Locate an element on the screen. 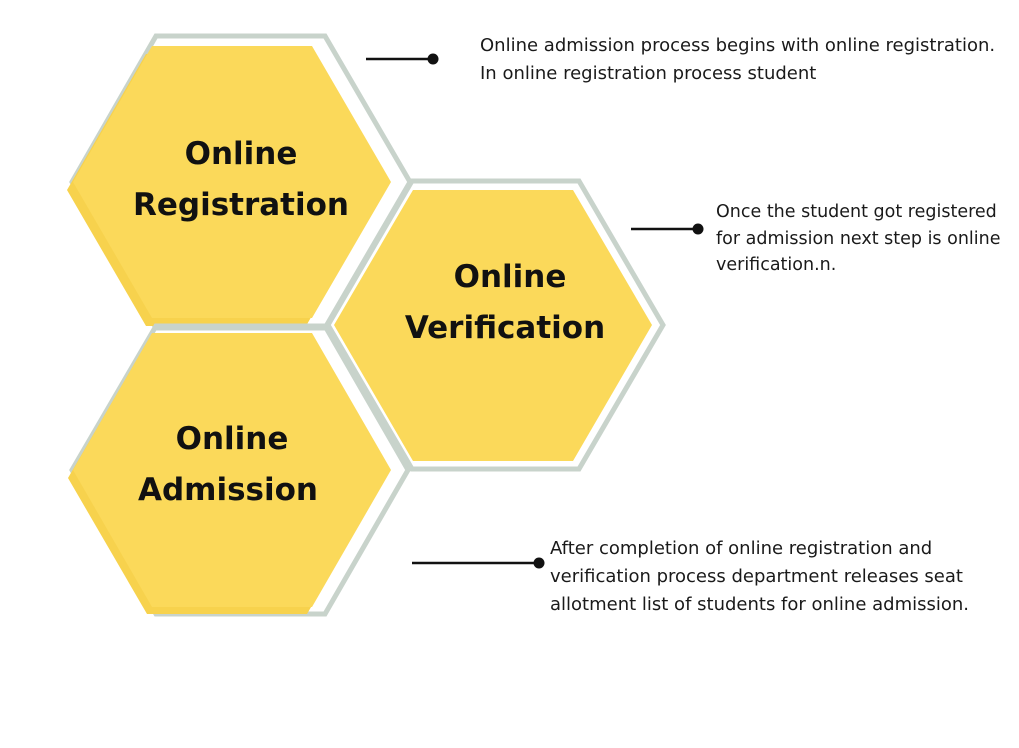 The width and height of the screenshot is (1019, 748). hexagon-title-line2: Registration is located at coordinates (241, 205).